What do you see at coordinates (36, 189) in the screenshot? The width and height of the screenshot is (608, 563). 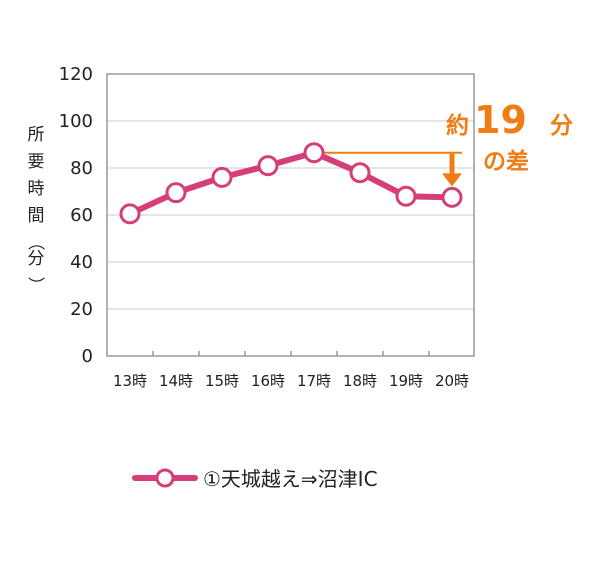 I see `y-axis-label-char: 時` at bounding box center [36, 189].